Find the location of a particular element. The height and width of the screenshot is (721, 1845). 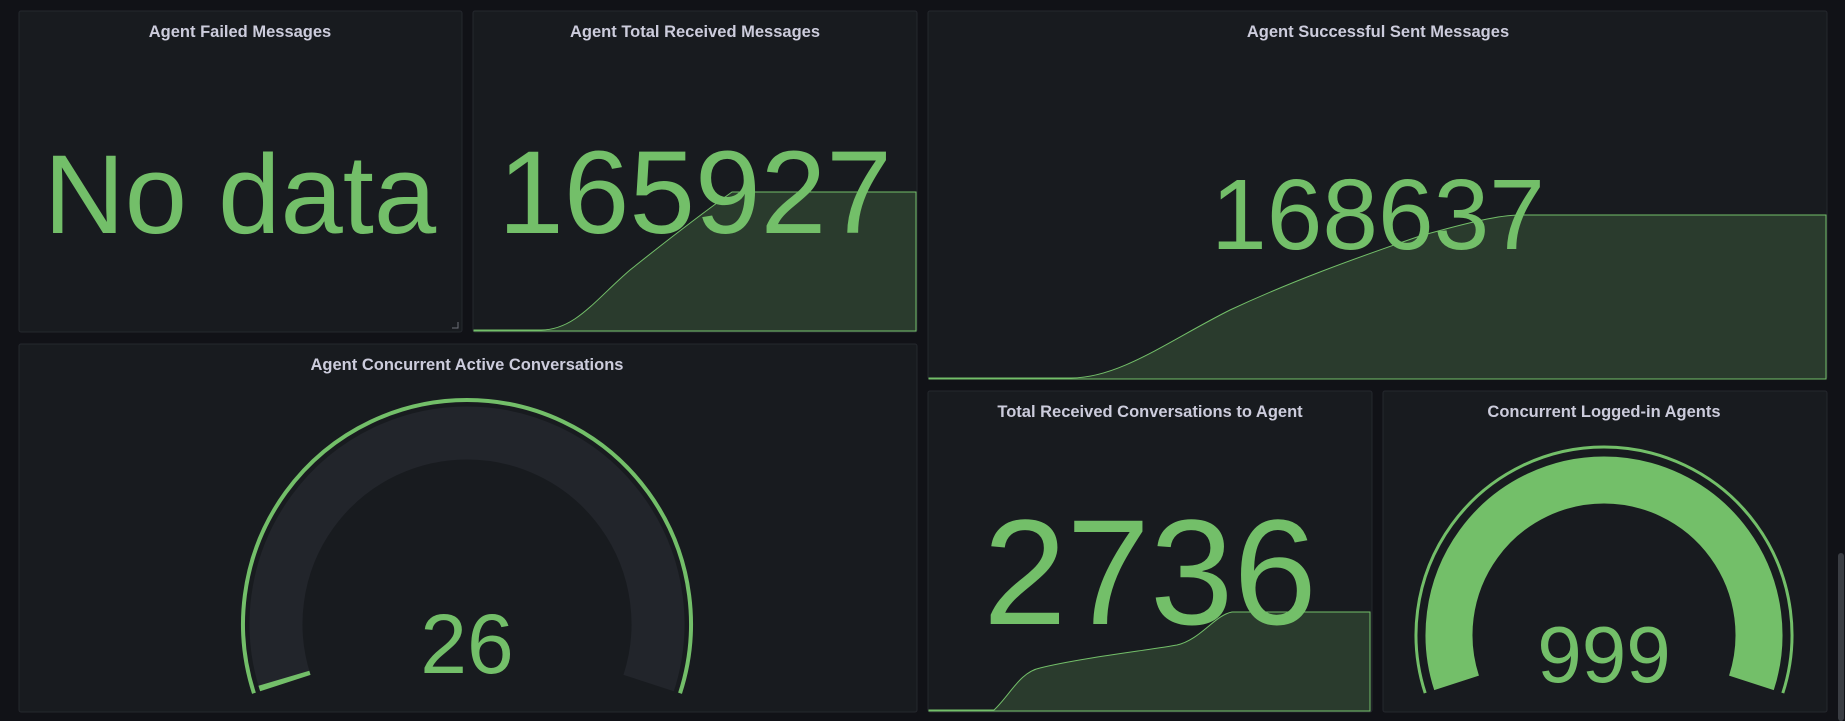

panel-title: Agent Successful Sent Messages is located at coordinates (1378, 32).